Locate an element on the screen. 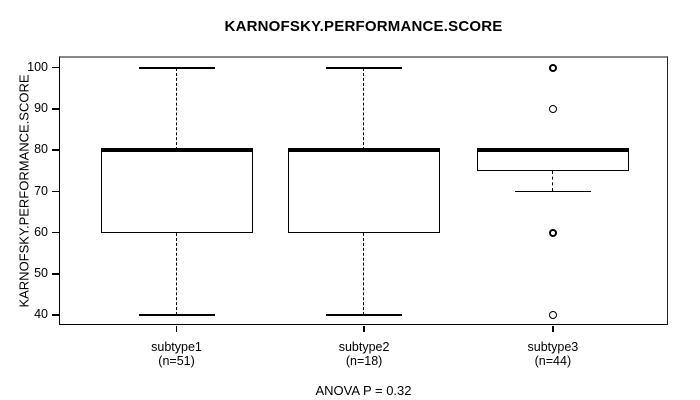 Image resolution: width=700 pixels, height=400 pixels. x-group-label: subtype3 (n=44) is located at coordinates (553, 354).